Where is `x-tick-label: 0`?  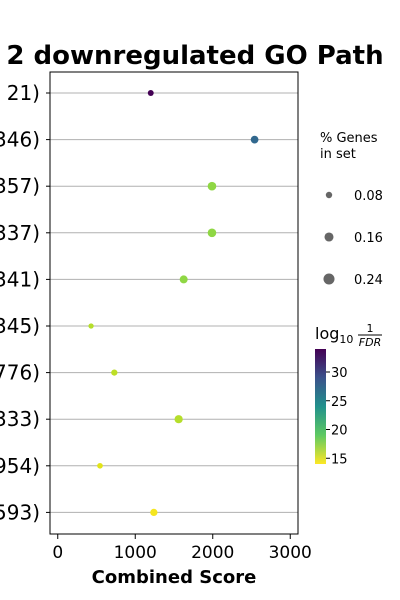
x-tick-label: 0 is located at coordinates (57, 553).